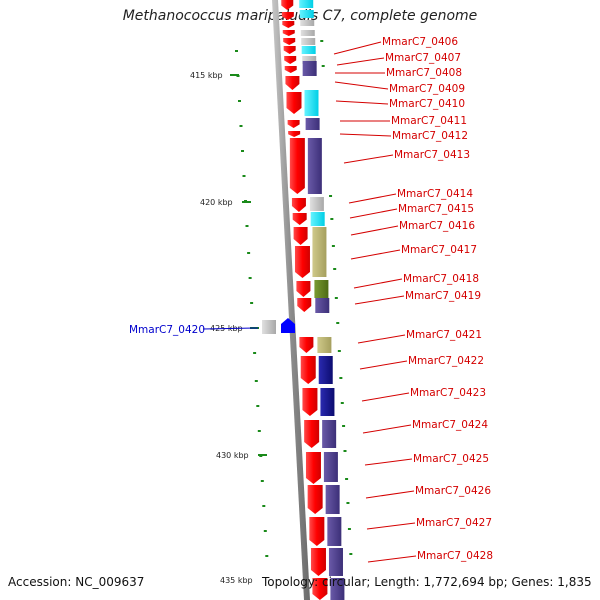 This screenshot has width=600, height=600. I want to click on gene-label-mmarc7_0411: MmarC7_0411, so click(429, 121).